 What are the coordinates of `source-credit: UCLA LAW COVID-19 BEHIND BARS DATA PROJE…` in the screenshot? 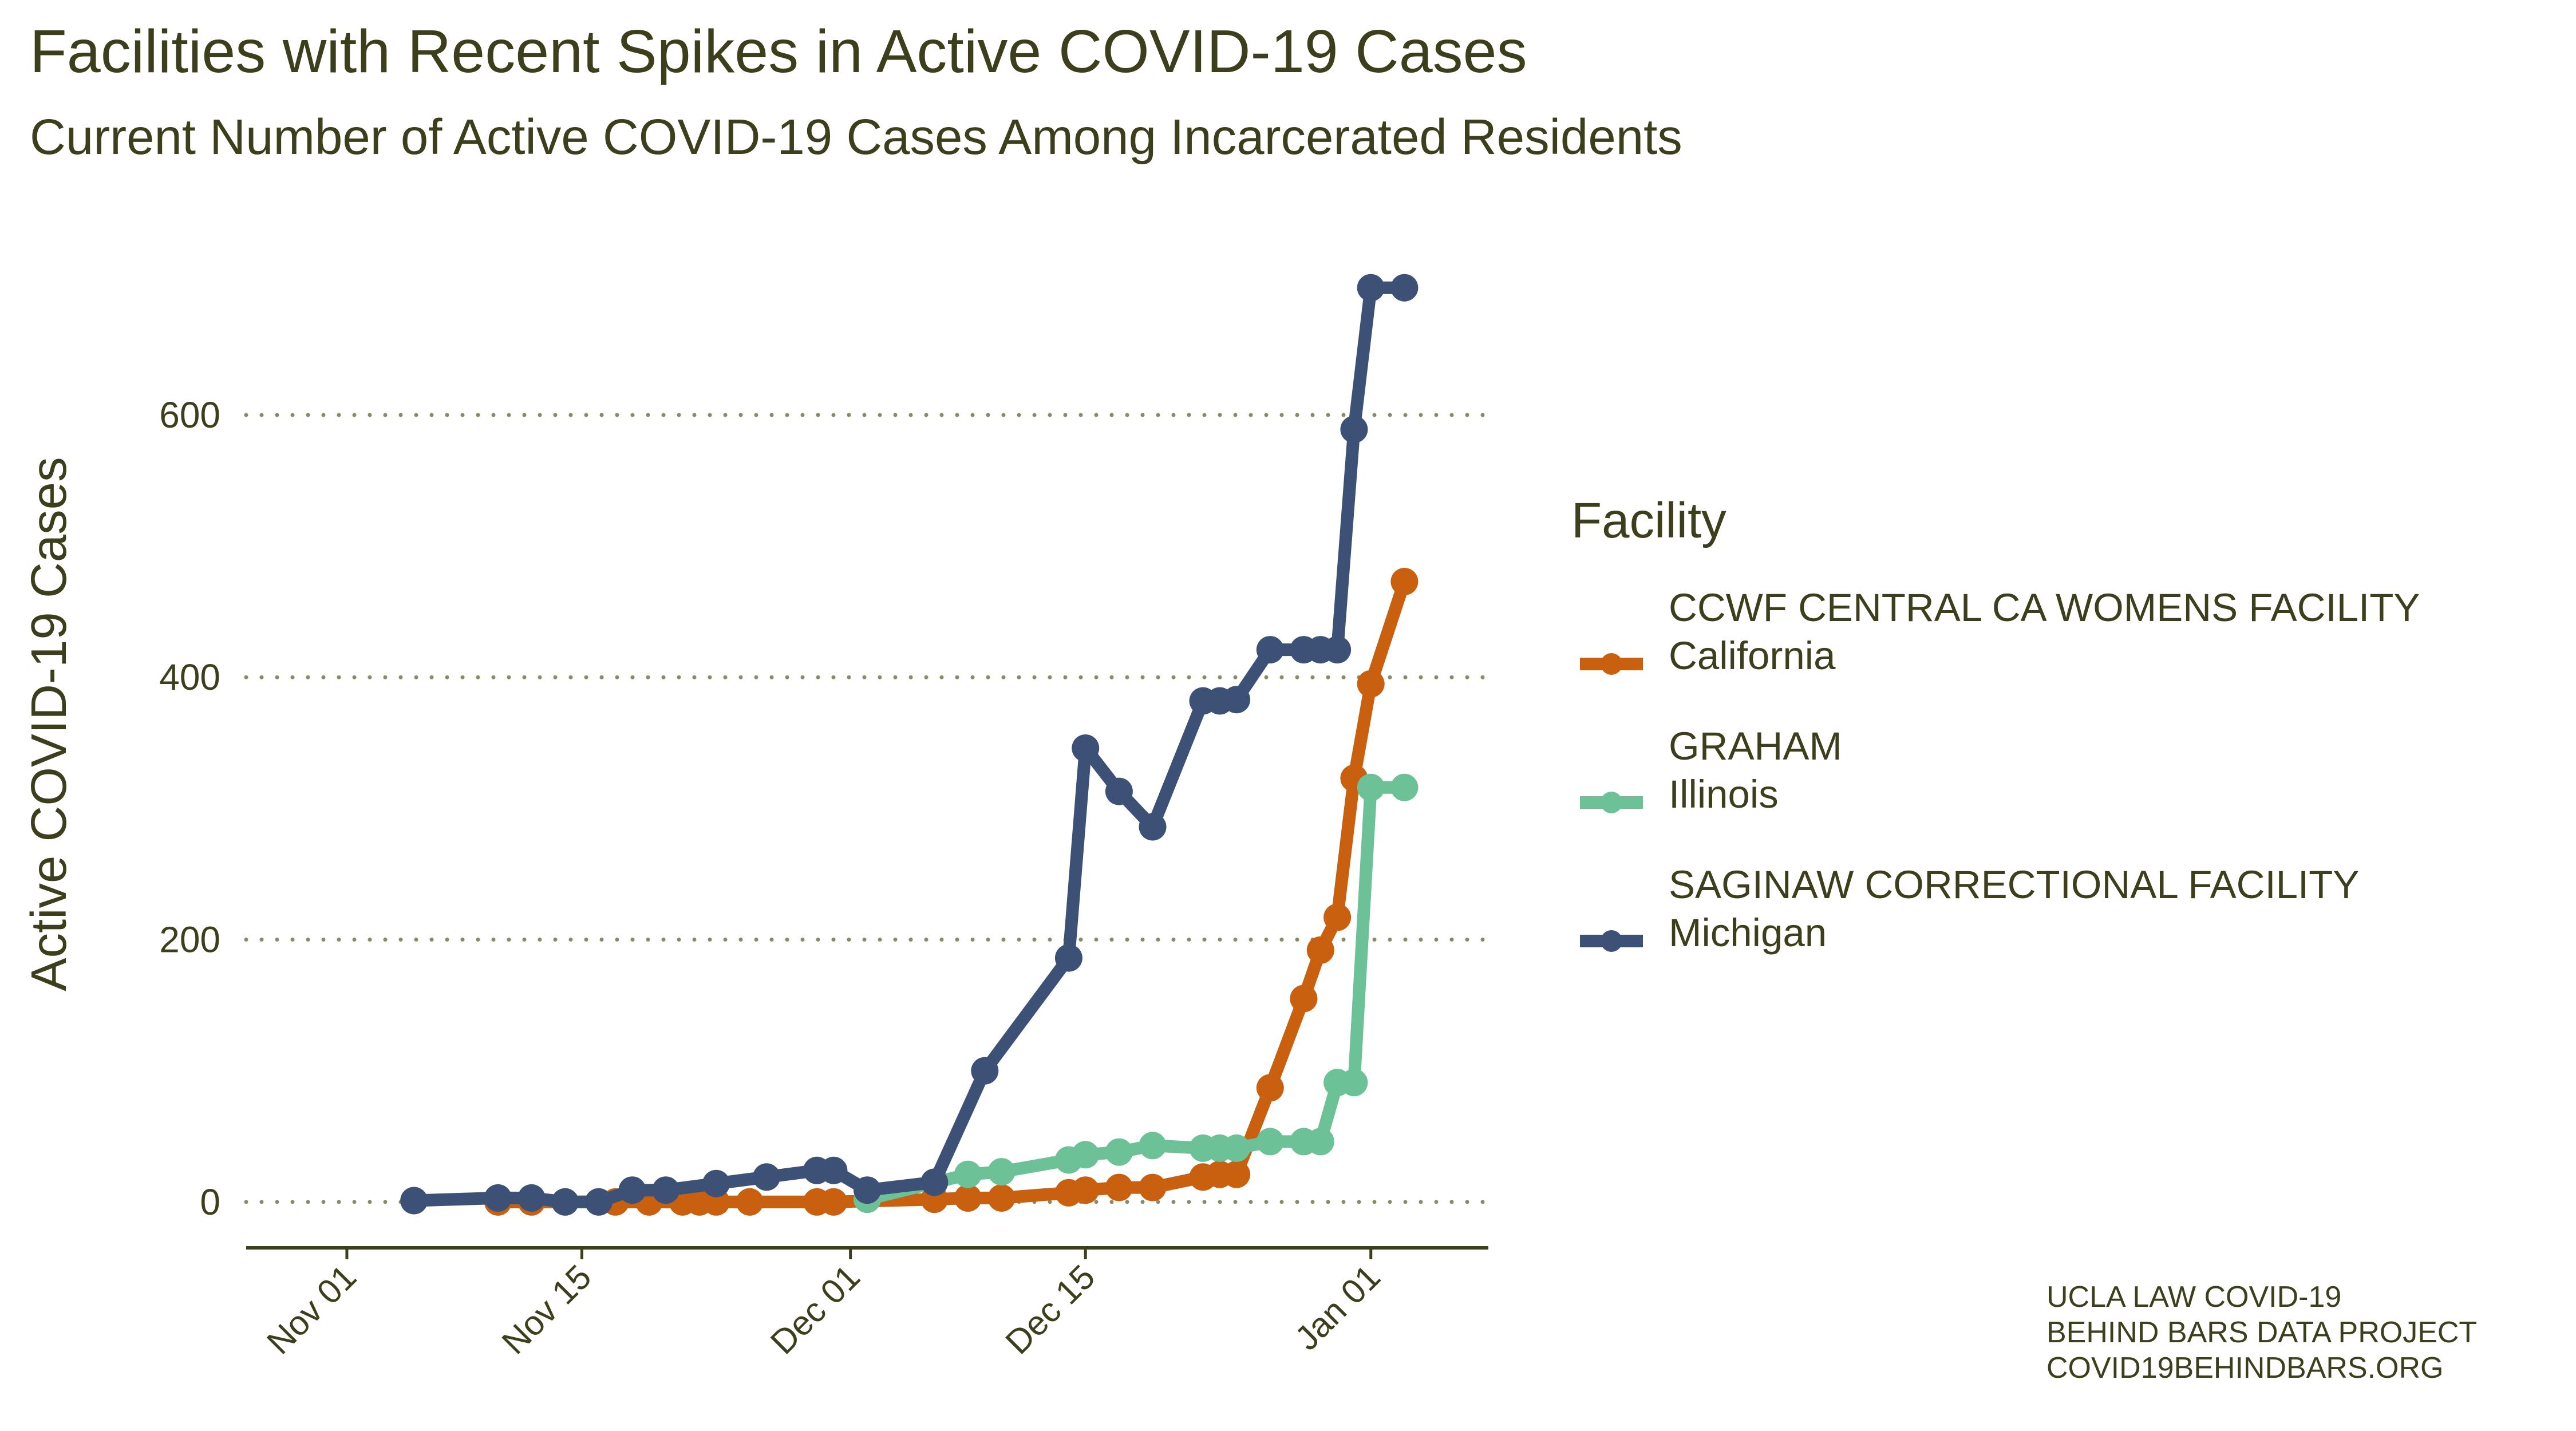 It's located at (2261, 1332).